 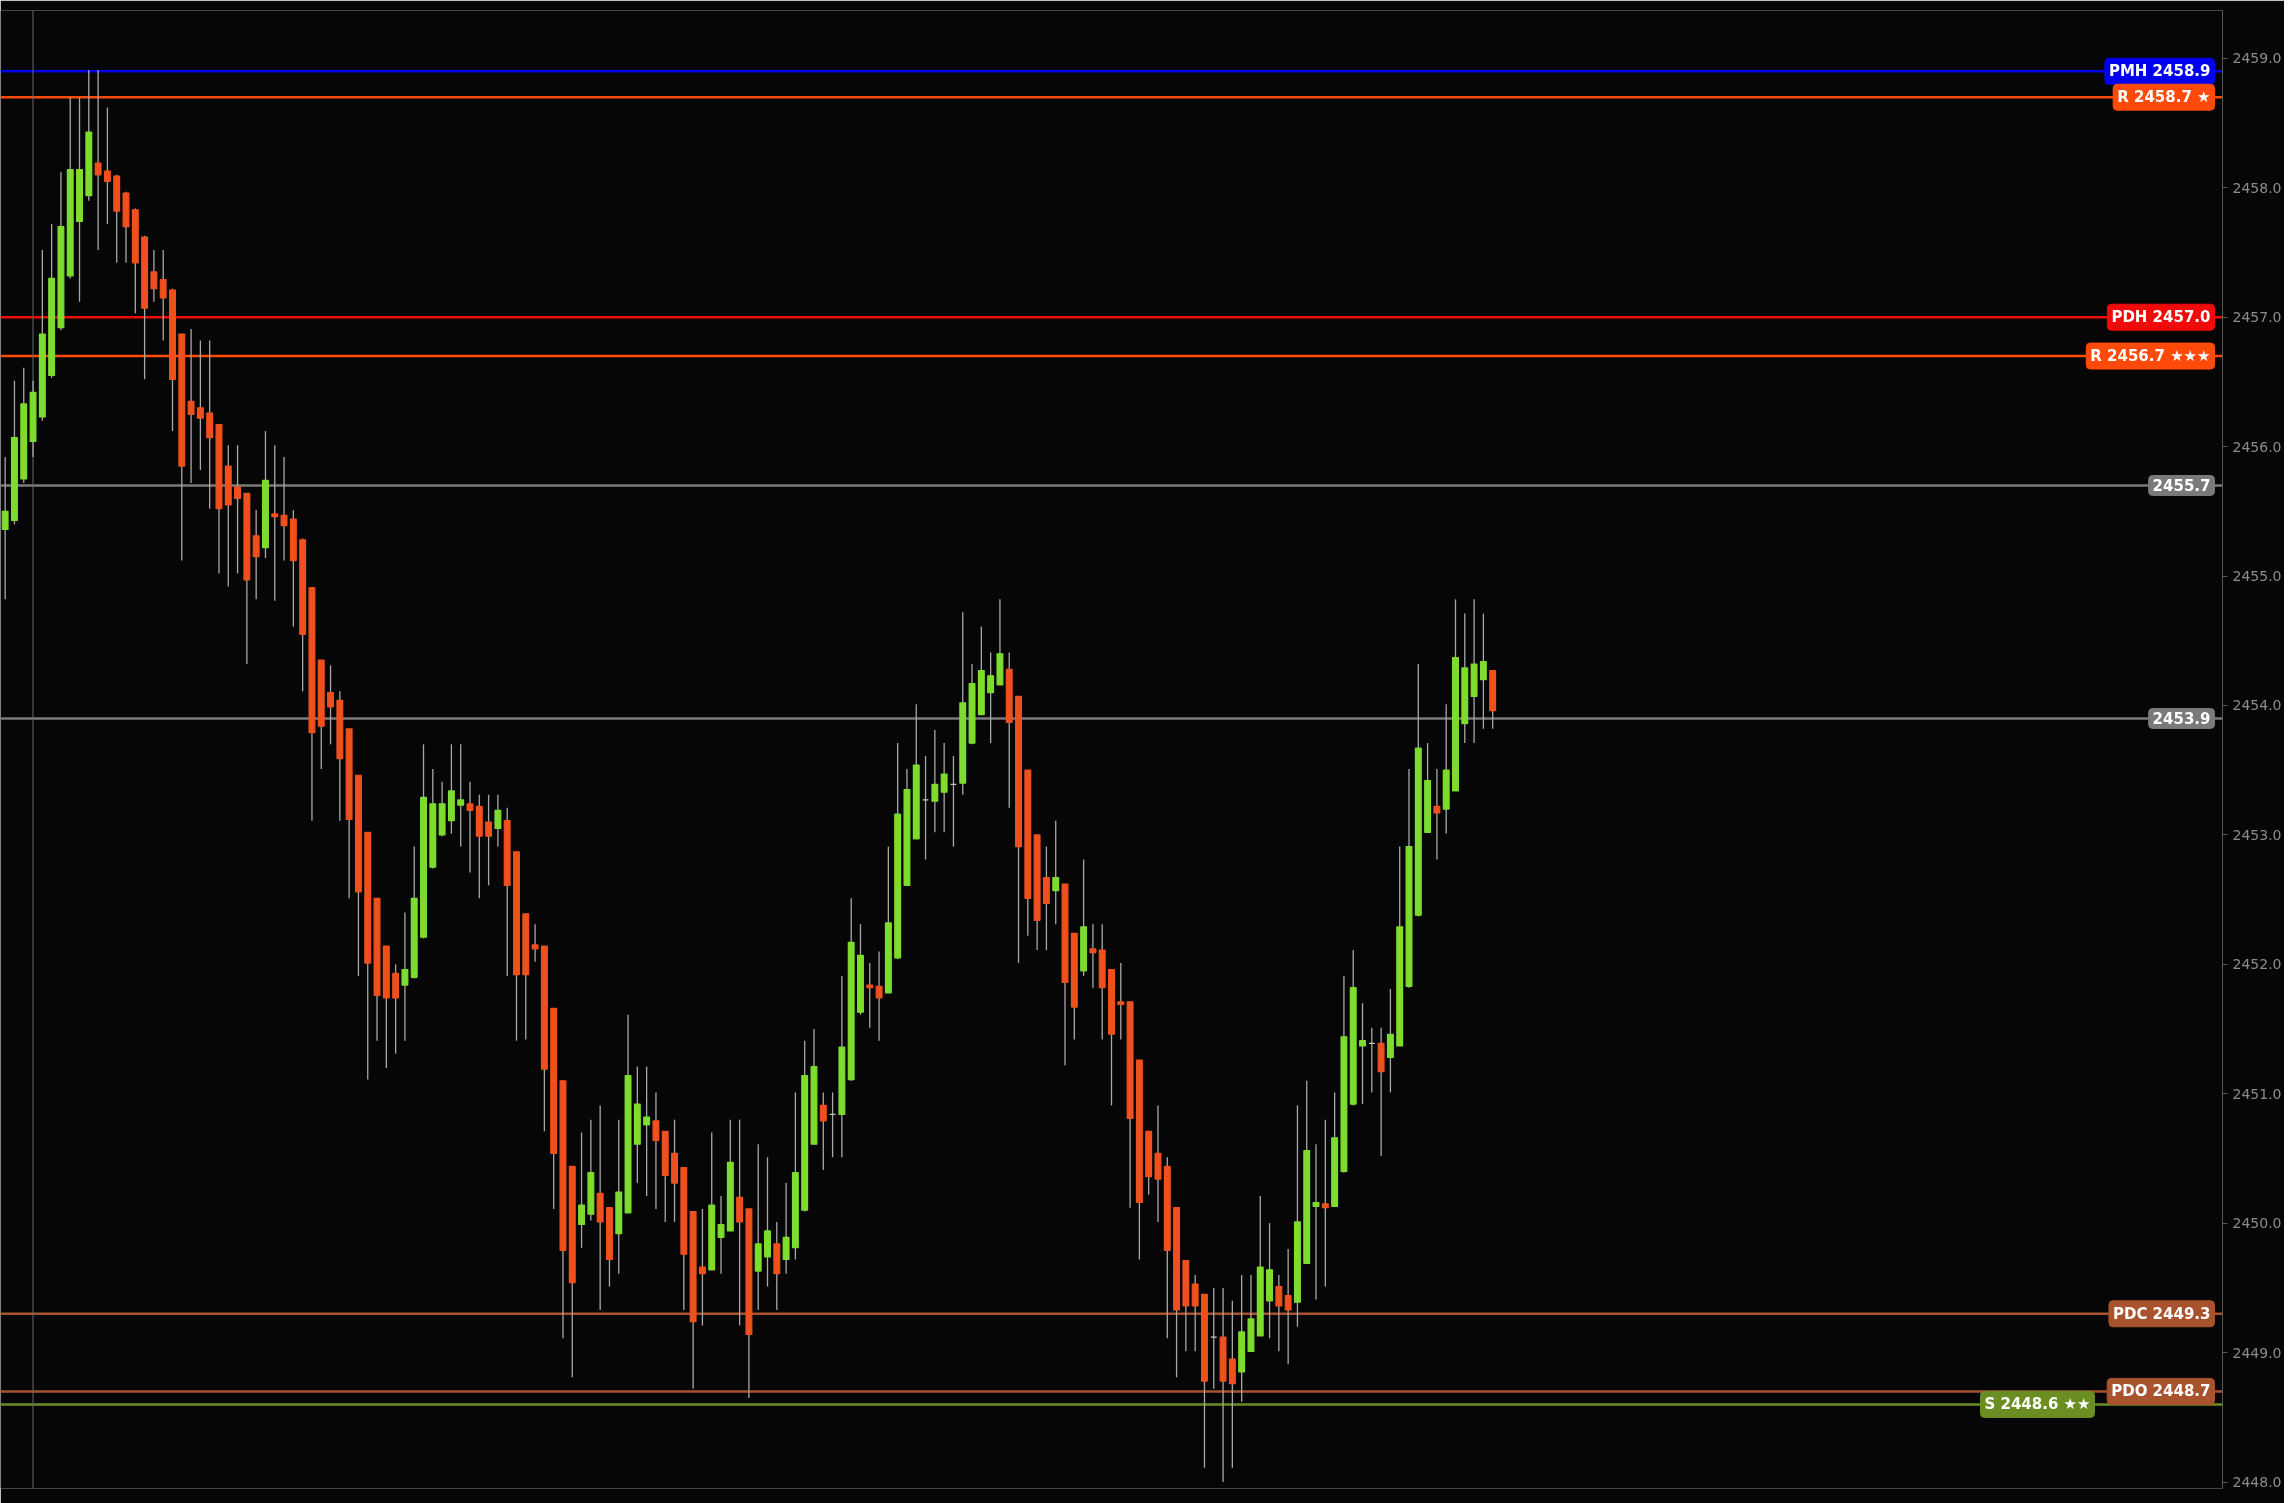 What do you see at coordinates (2257, 705) in the screenshot?
I see `y-tick-label: 2454.0` at bounding box center [2257, 705].